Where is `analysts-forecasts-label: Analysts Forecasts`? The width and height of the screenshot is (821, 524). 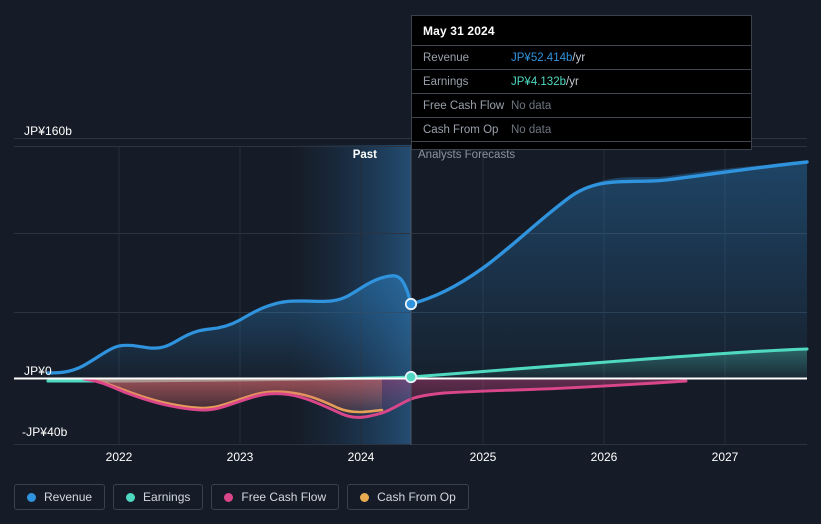 analysts-forecasts-label: Analysts Forecasts is located at coordinates (467, 155).